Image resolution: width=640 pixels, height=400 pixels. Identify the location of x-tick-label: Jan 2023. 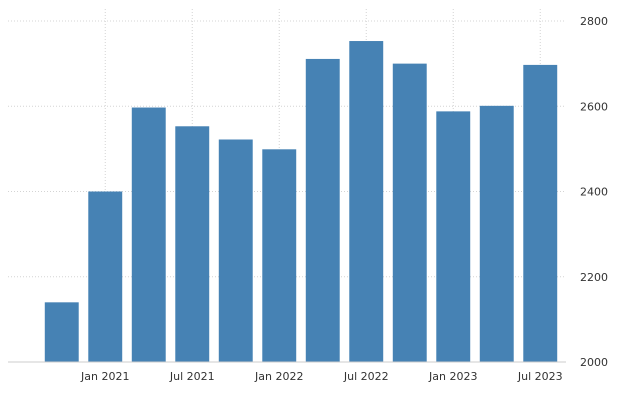
(452, 376).